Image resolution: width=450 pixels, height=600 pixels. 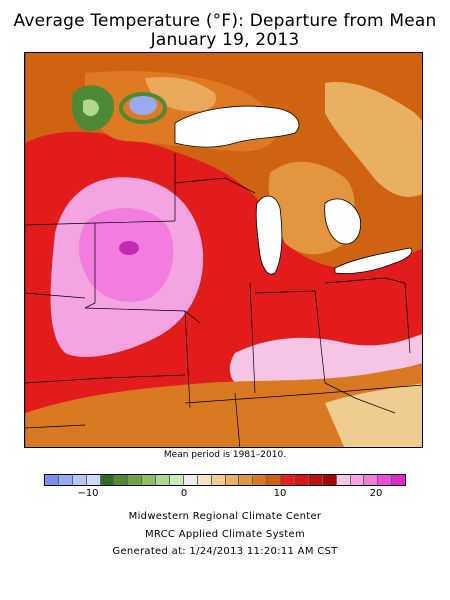 What do you see at coordinates (129, 248) in the screenshot?
I see `contour-core-max` at bounding box center [129, 248].